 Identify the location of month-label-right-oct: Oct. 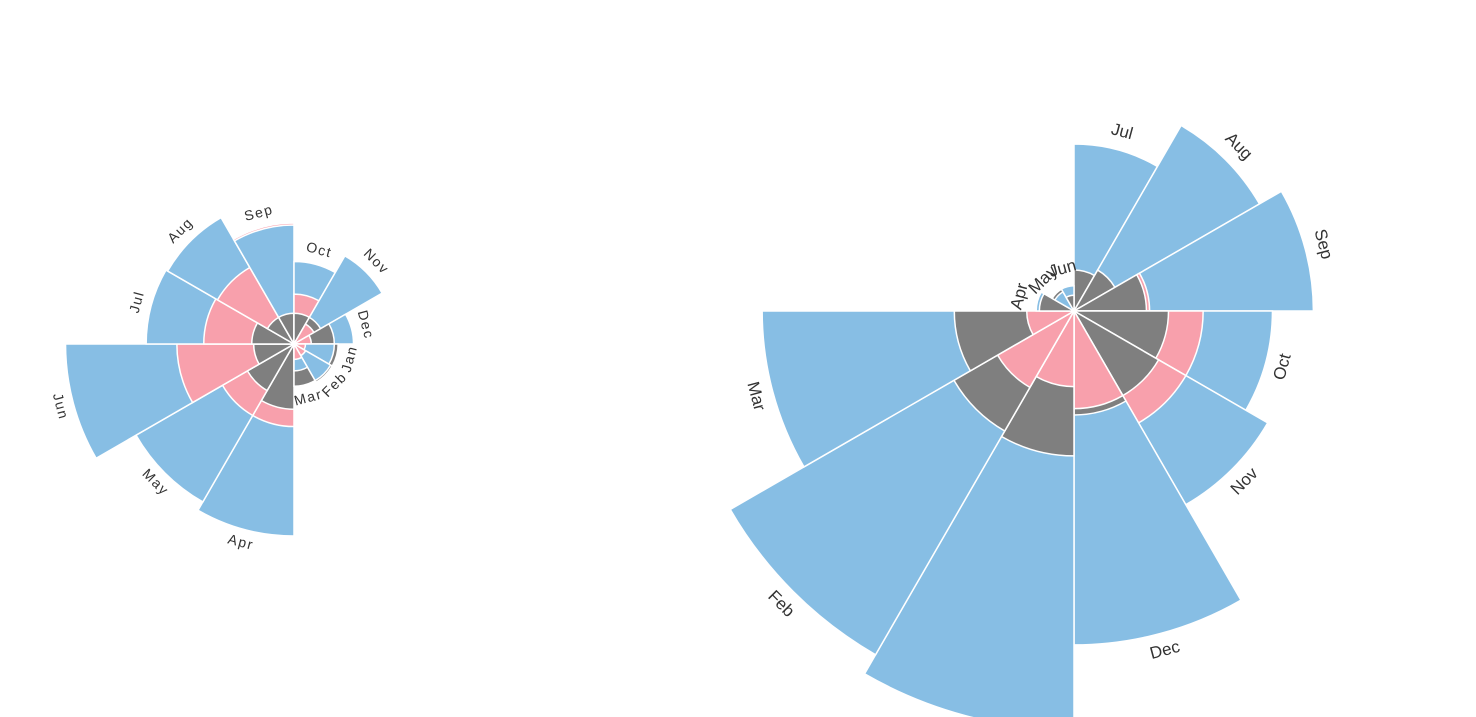
(1281, 366).